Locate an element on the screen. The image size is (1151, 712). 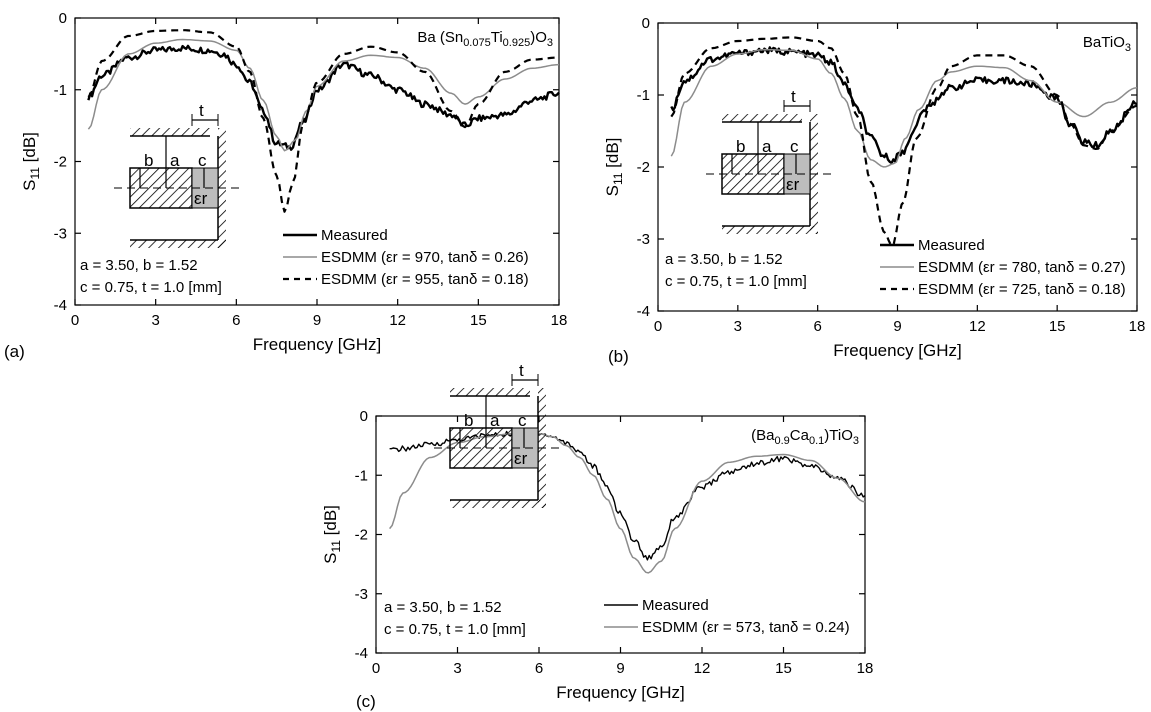
chart-title: (Ba0.9Ca0.1)TiO3 is located at coordinates (805, 437).